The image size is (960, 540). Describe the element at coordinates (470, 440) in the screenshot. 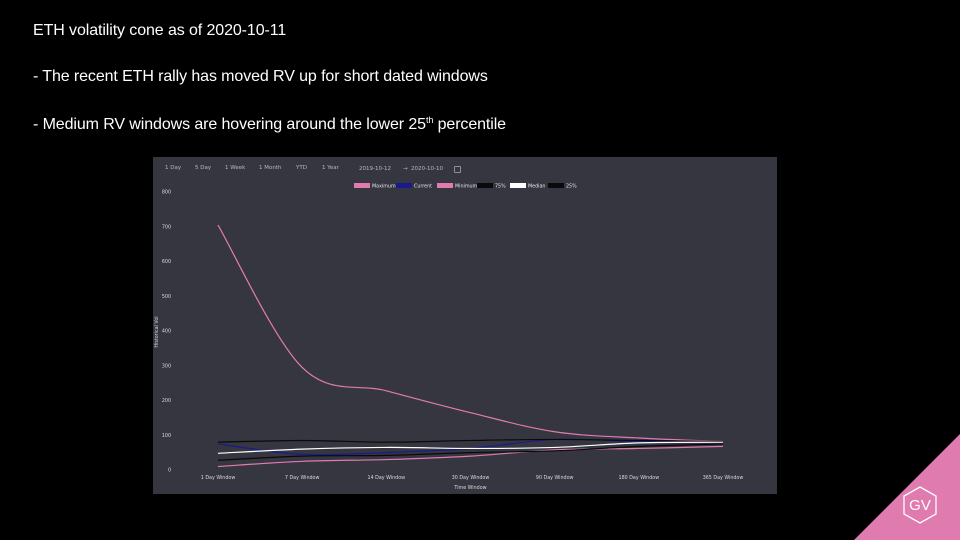

I see `series-line-75pct` at that location.